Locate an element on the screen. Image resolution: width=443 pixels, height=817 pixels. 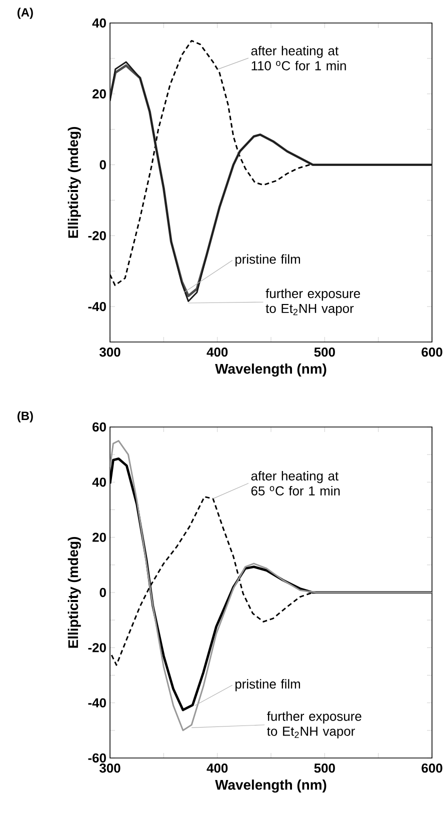
y-tick-label: -60 is located at coordinates (97, 758).